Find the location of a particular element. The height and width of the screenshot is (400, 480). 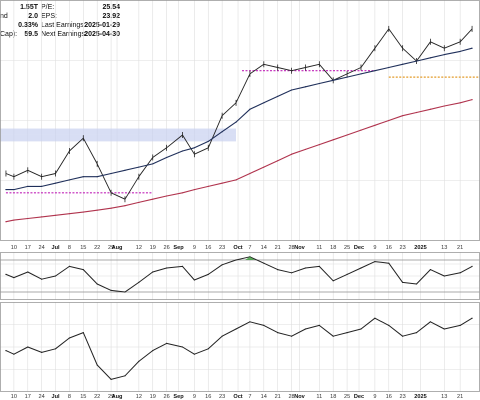

header-left-value-1: 2.0 is located at coordinates (33, 16).